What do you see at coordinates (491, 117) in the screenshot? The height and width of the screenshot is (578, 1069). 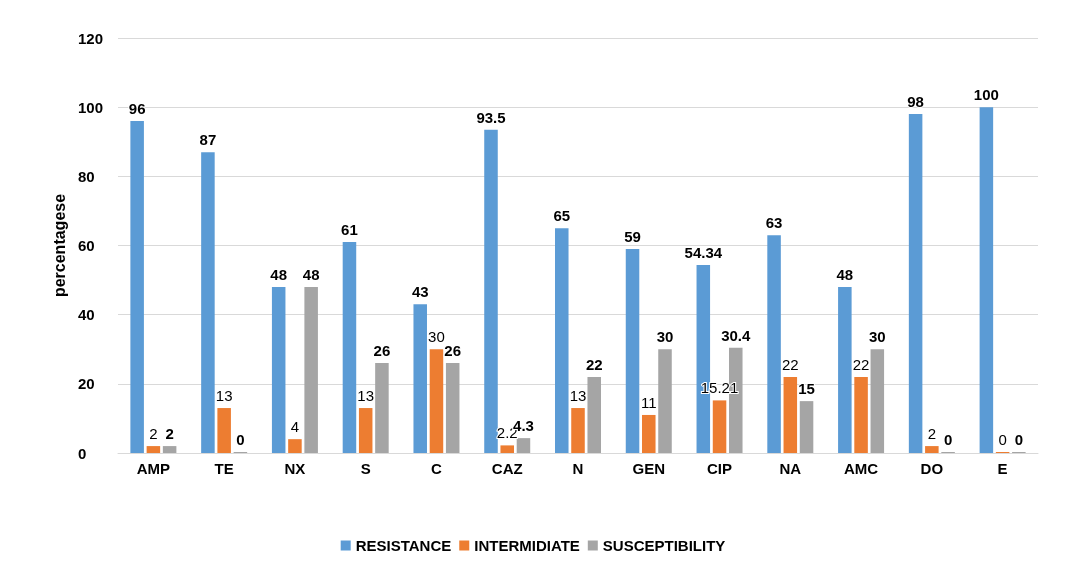 I see `data-label: 93.5` at bounding box center [491, 117].